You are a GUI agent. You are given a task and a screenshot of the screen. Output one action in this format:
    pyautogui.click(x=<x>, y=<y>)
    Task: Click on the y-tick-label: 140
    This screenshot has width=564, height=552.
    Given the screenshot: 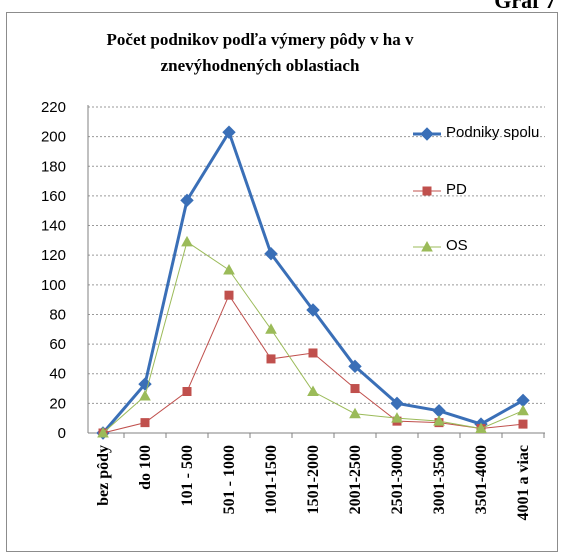 What is the action you would take?
    pyautogui.click(x=53, y=226)
    